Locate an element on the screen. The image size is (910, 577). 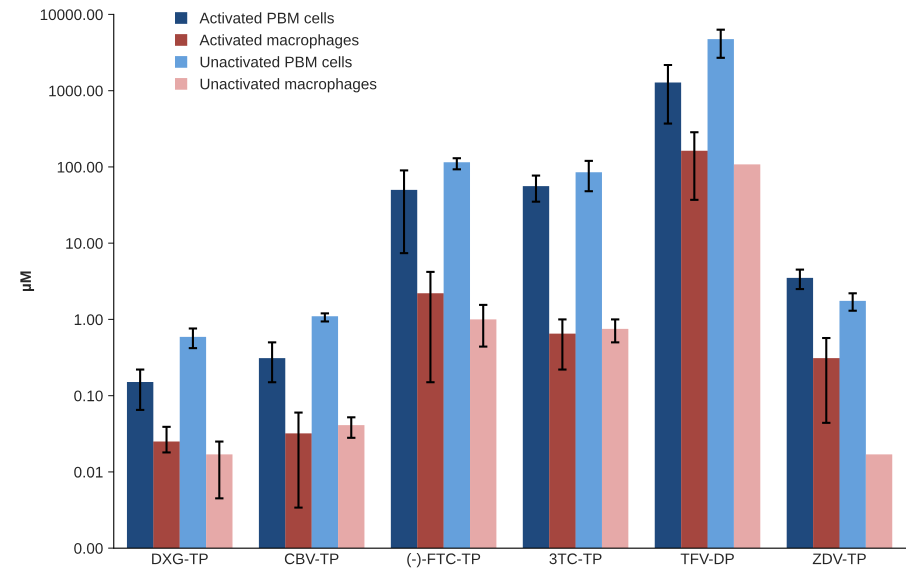
y-tick-label: 10000.00 is located at coordinates (71, 14).